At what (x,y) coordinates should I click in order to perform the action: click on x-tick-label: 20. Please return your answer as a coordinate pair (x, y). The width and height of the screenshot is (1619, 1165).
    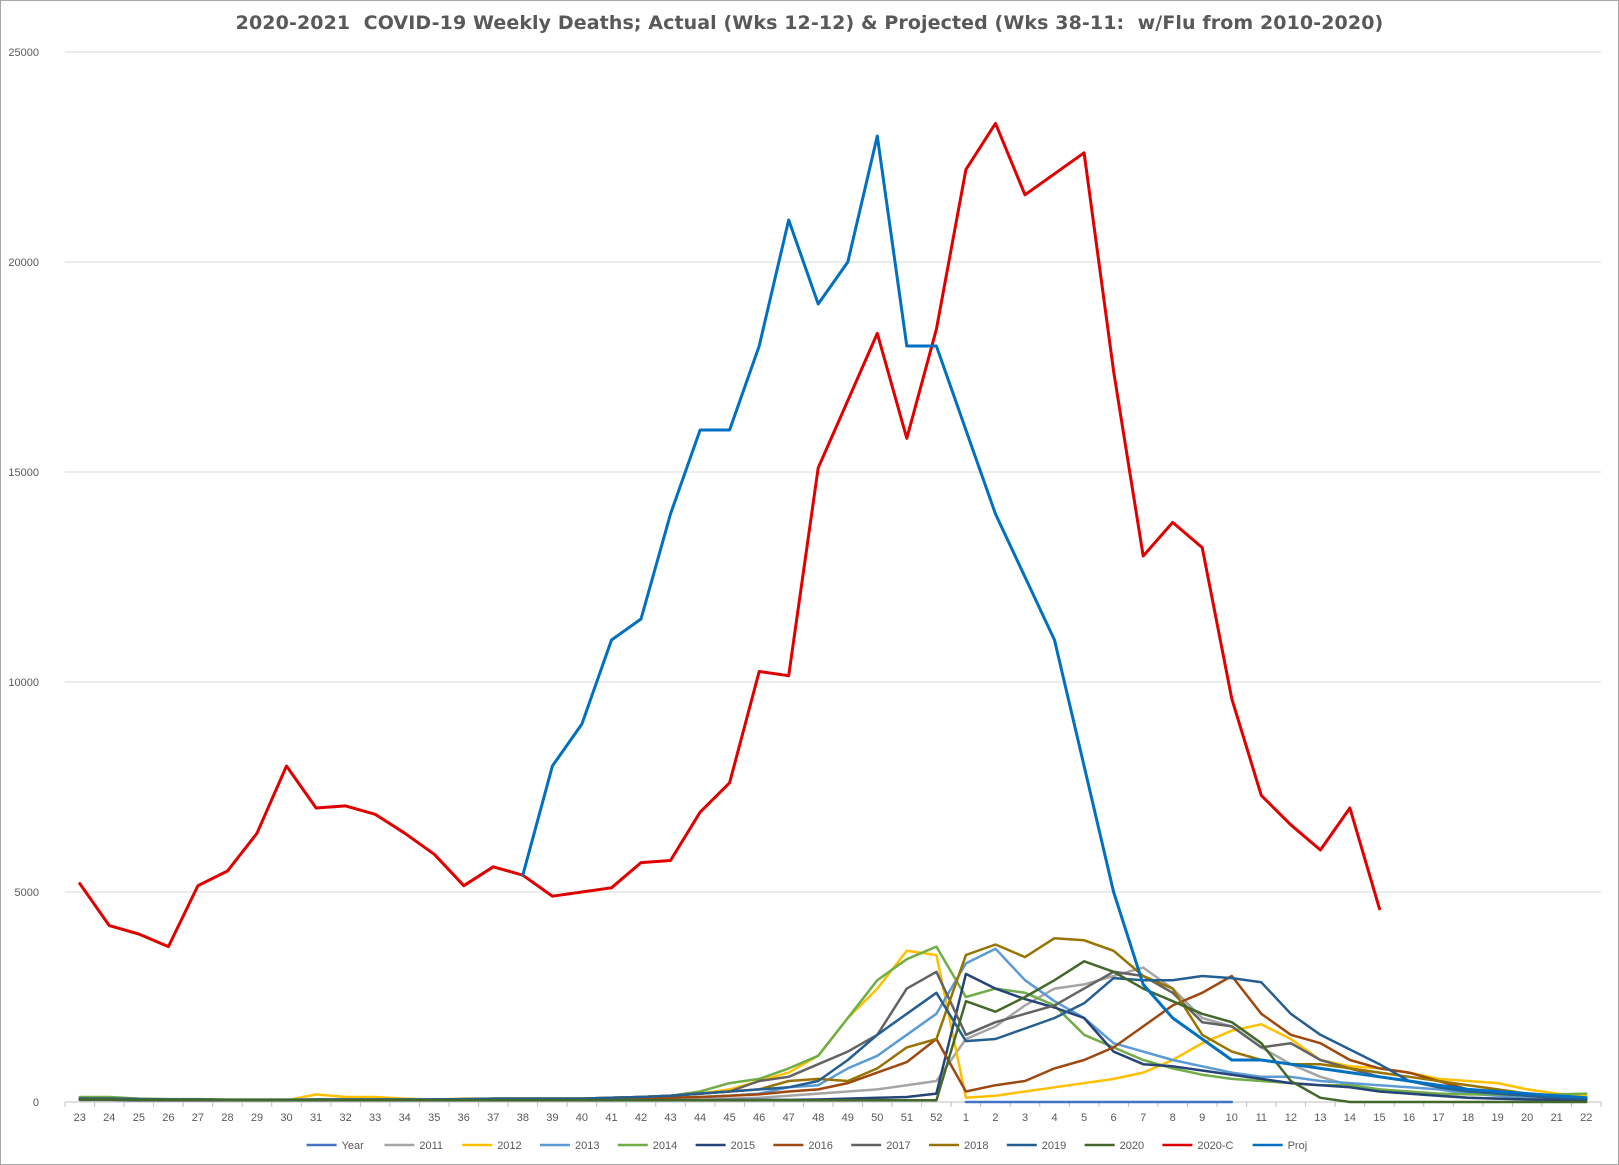
    Looking at the image, I should click on (1527, 1118).